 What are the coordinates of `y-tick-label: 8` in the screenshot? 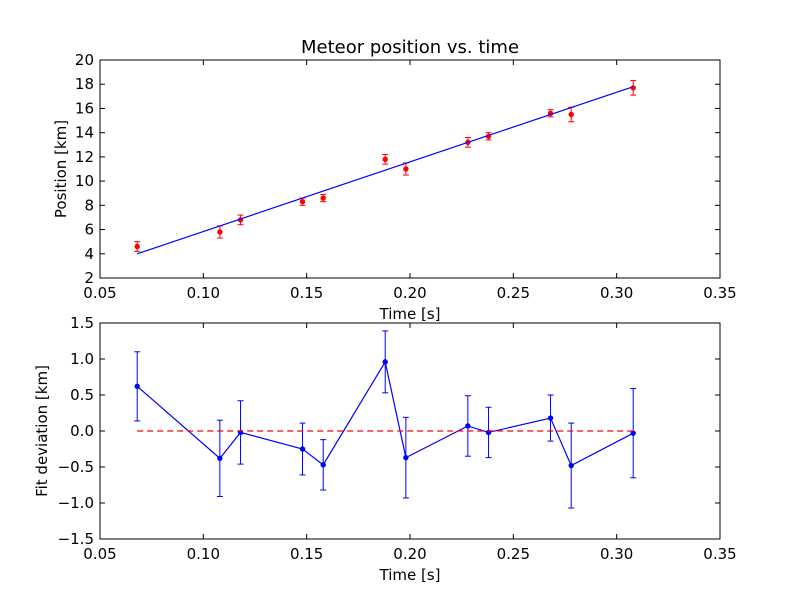 It's located at (89, 205).